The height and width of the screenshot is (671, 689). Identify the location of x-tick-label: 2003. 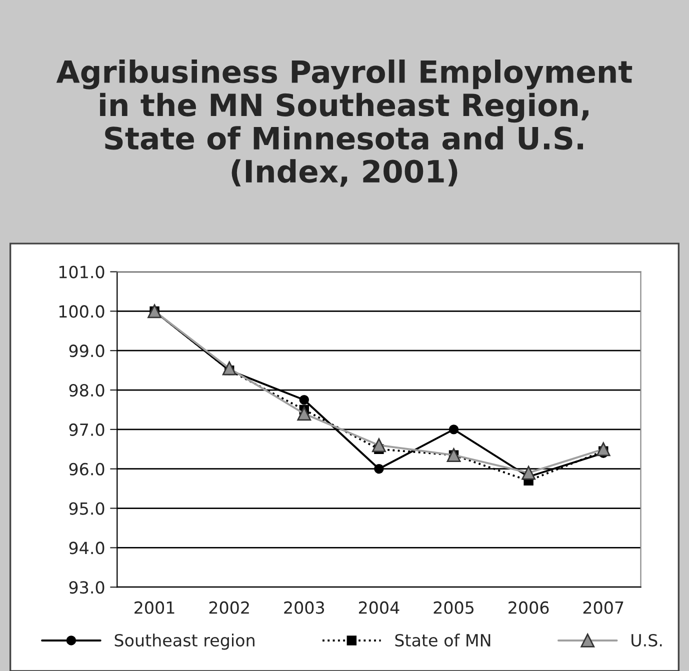
(304, 607).